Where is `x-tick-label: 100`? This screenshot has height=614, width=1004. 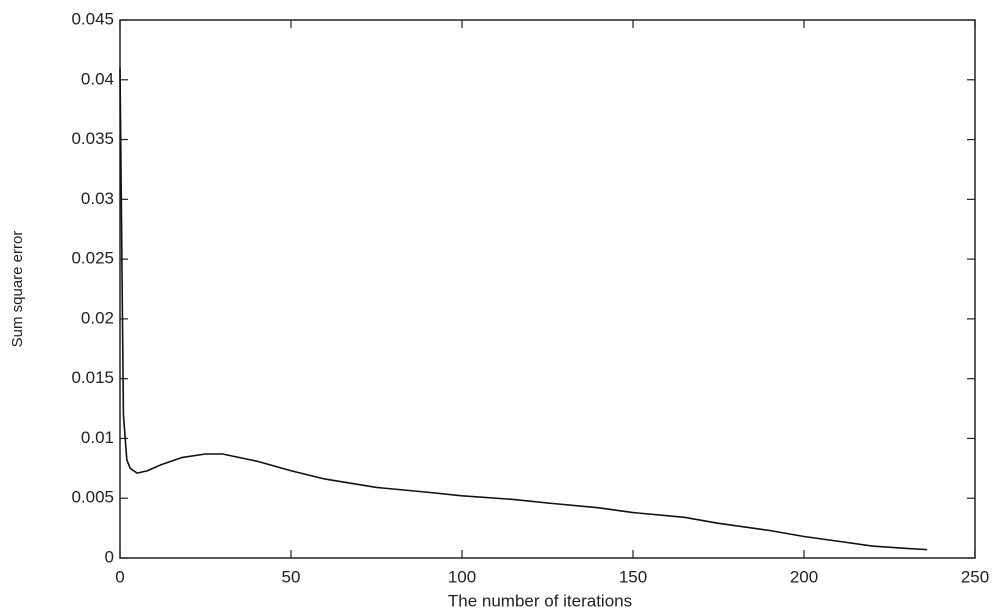
x-tick-label: 100 is located at coordinates (462, 576).